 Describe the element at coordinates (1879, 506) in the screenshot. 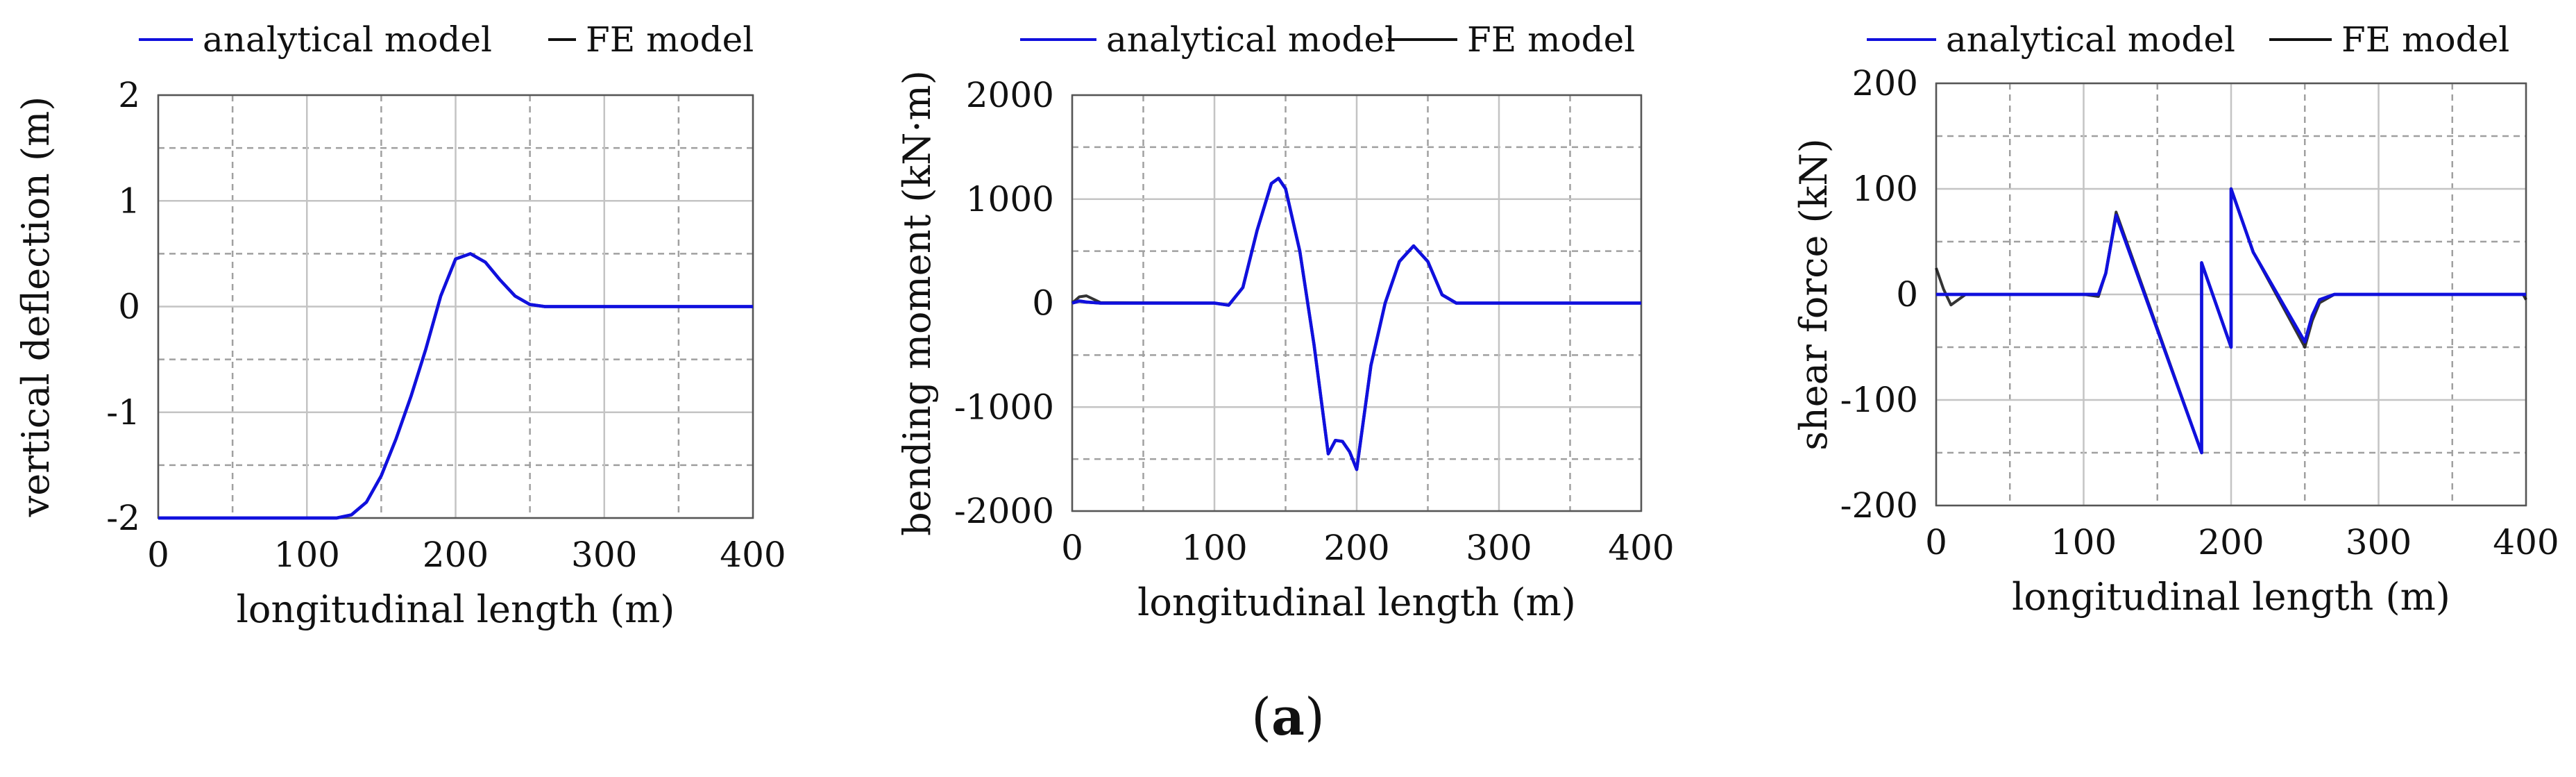

I see `y-tick-label: -200` at that location.